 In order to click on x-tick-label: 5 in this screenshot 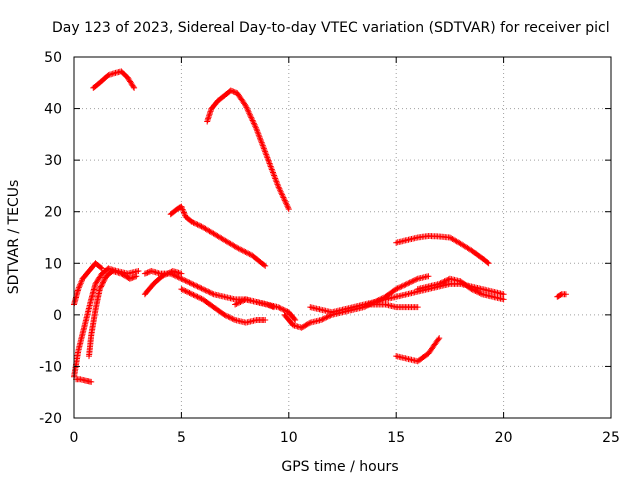, I will do `click(181, 438)`.